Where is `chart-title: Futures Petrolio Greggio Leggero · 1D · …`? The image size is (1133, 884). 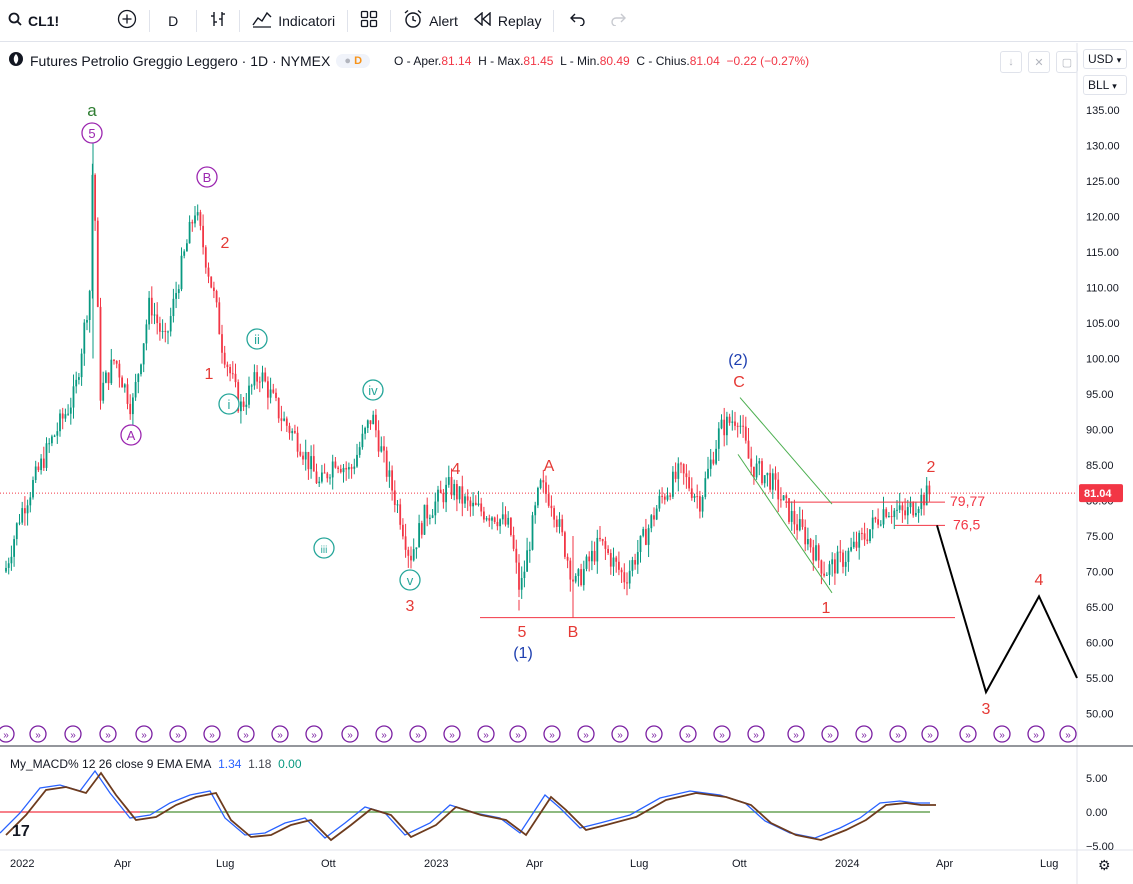
chart-title: Futures Petrolio Greggio Leggero · 1D · … is located at coordinates (180, 60).